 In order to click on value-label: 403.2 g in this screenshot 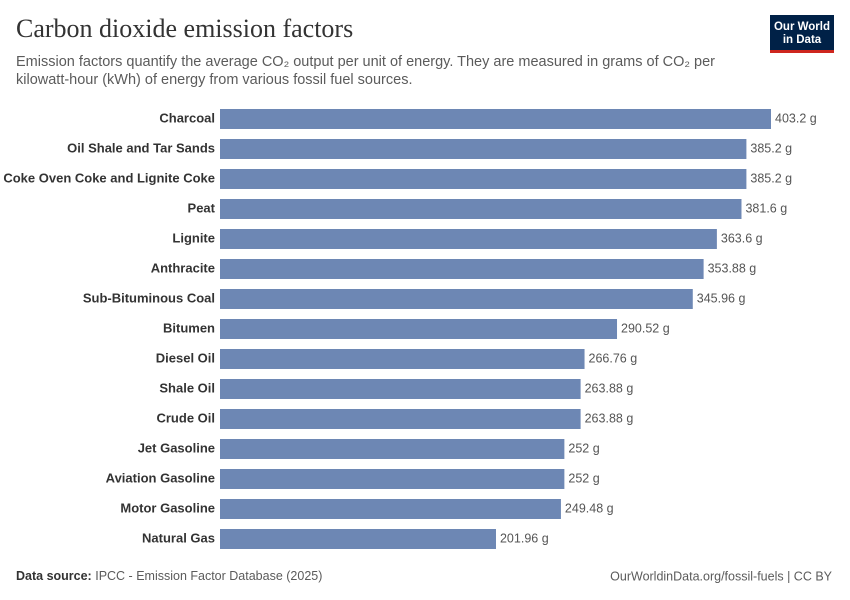, I will do `click(796, 118)`.